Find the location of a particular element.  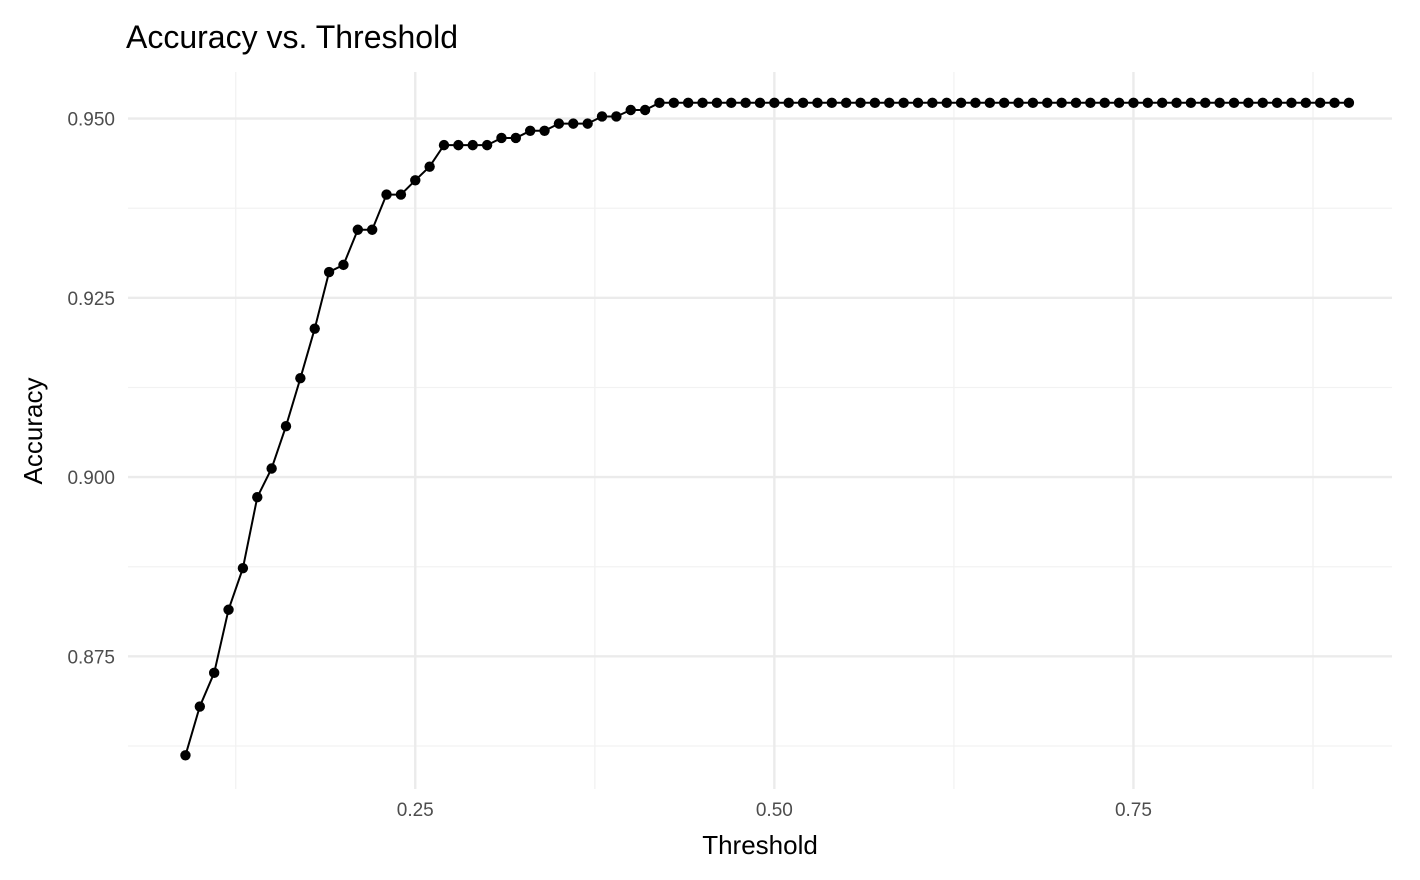

x-tick-label: 0.50 is located at coordinates (774, 810).